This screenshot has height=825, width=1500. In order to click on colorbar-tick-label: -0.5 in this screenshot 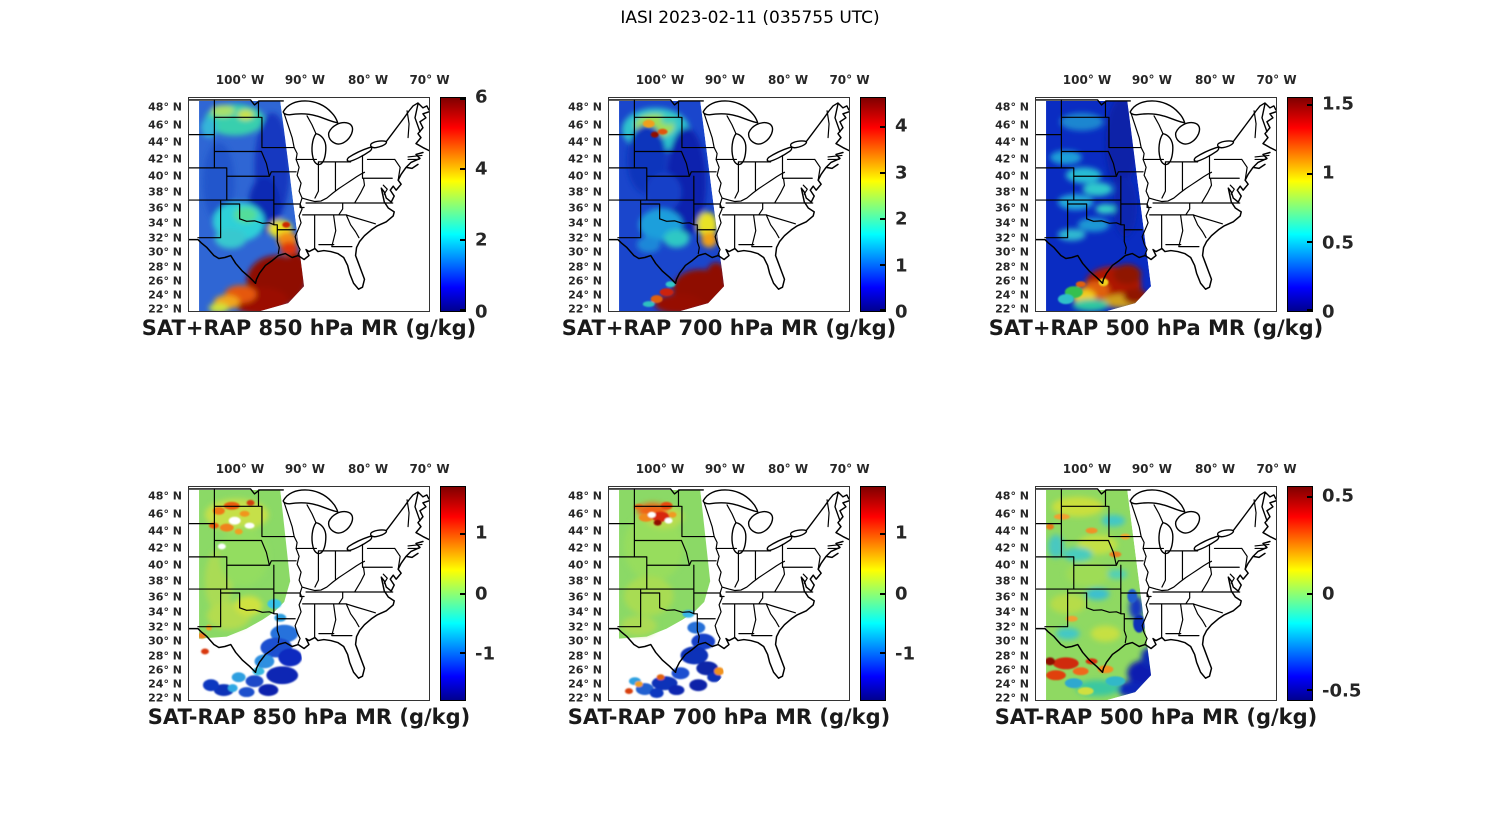, I will do `click(1342, 691)`.